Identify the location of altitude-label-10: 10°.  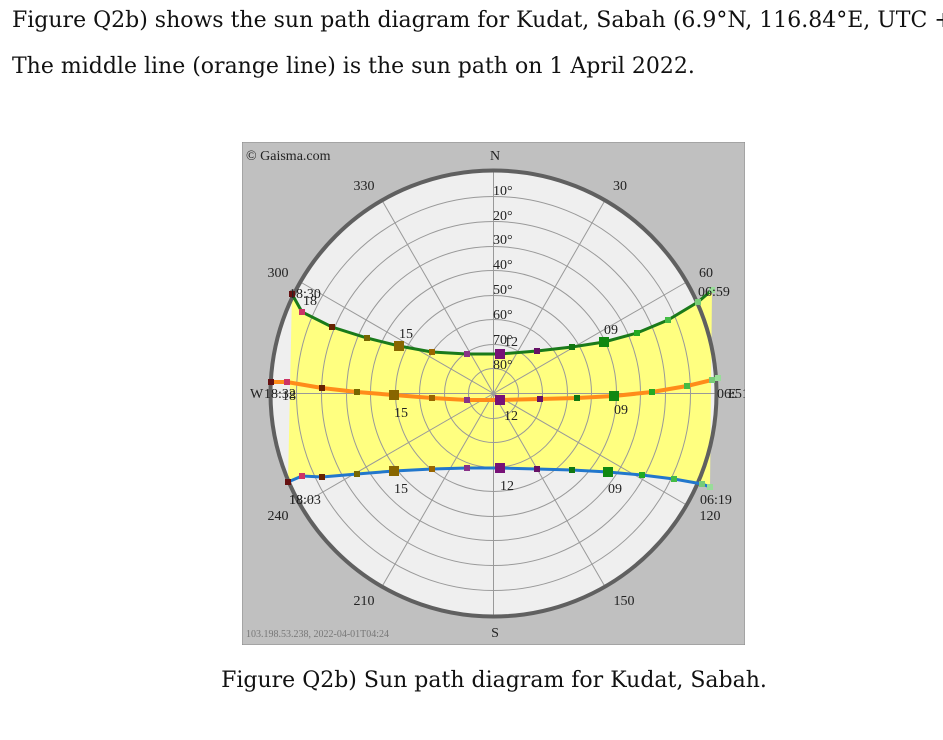
(503, 191).